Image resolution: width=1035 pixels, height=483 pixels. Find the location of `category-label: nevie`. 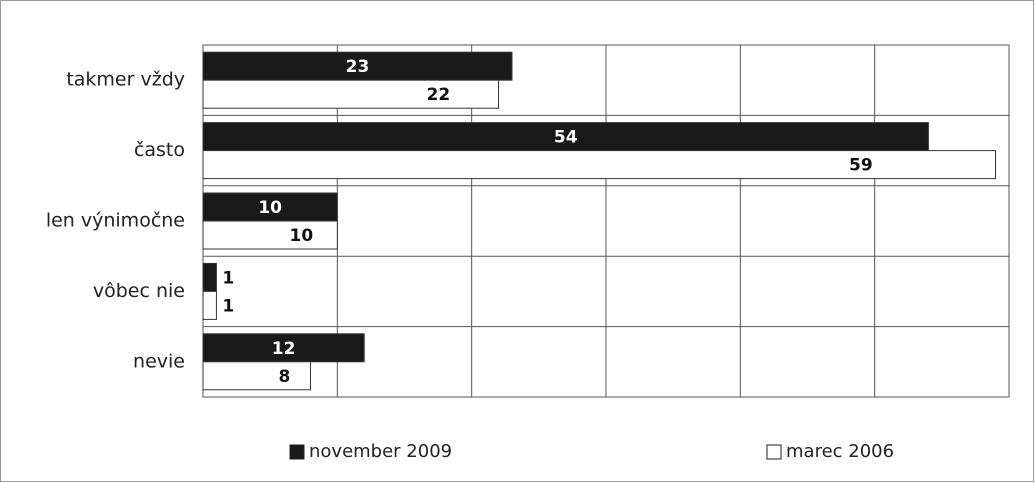

category-label: nevie is located at coordinates (159, 361).